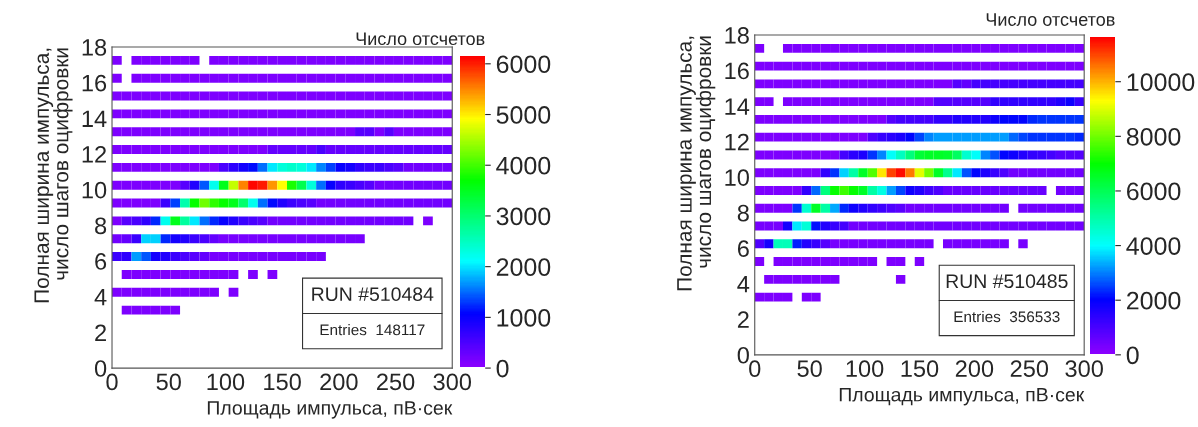  Describe the element at coordinates (524, 317) in the screenshot. I see `color-bar-label: 1000` at that location.